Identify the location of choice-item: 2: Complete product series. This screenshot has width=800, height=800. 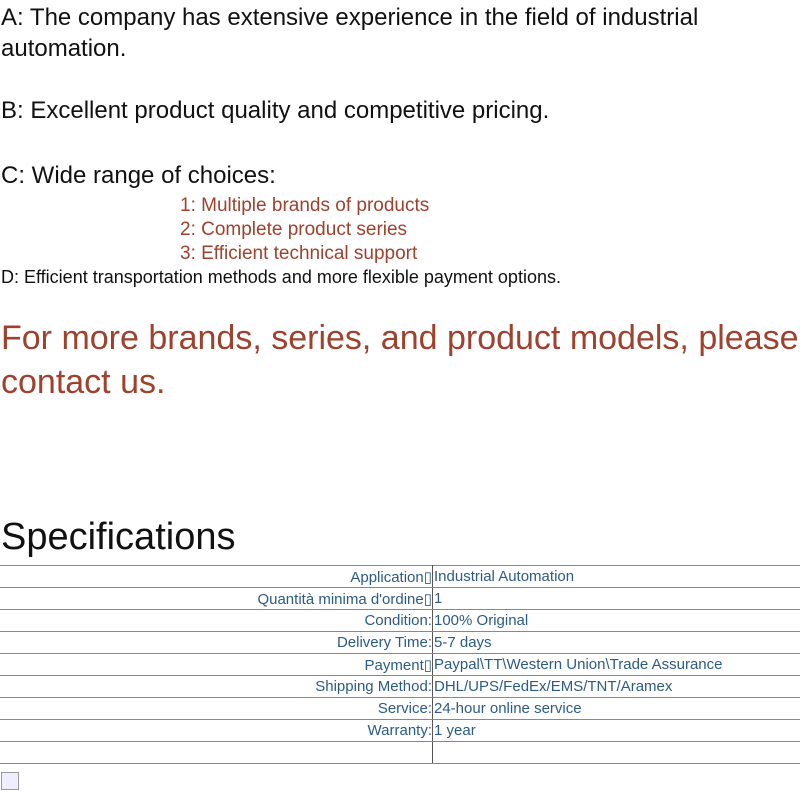
(294, 229).